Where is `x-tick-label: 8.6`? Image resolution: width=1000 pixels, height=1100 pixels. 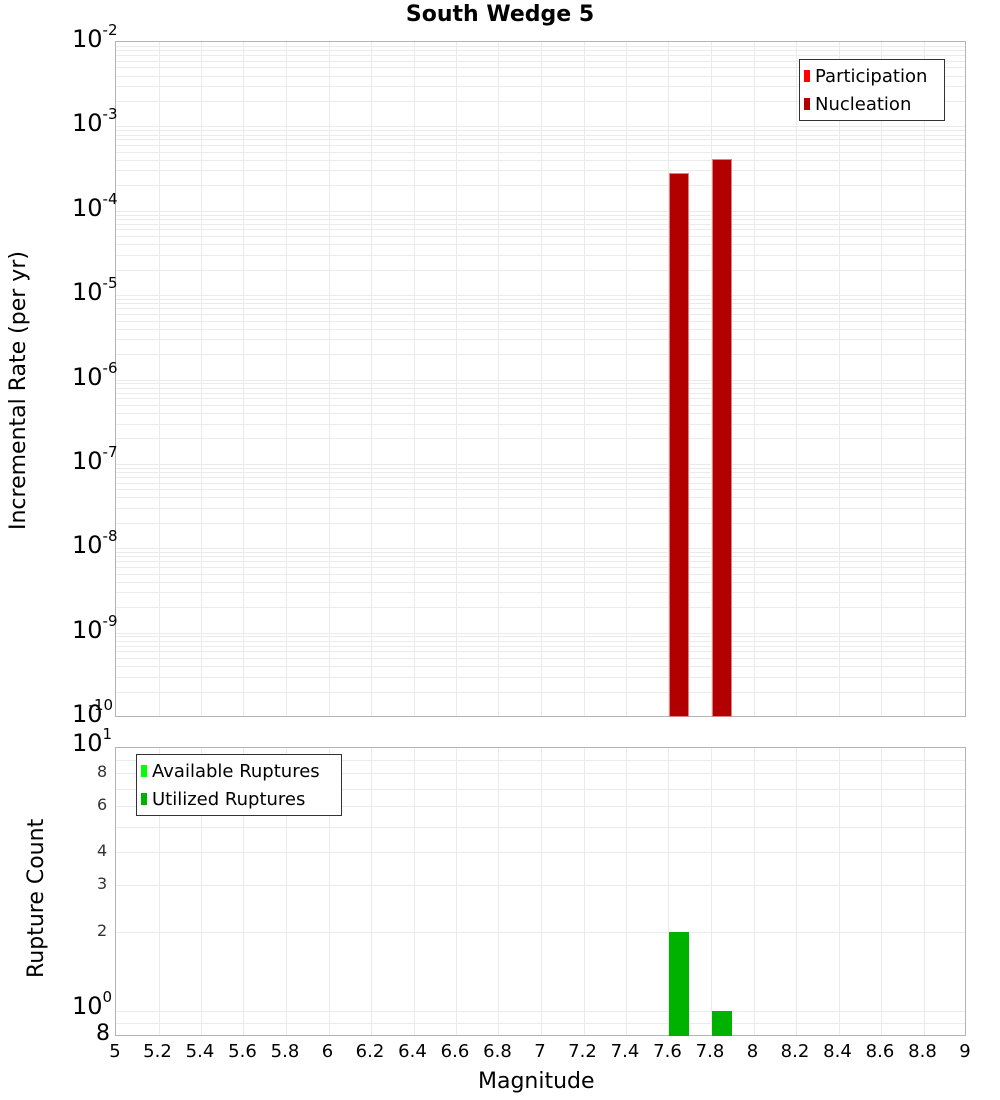 x-tick-label: 8.6 is located at coordinates (880, 1051).